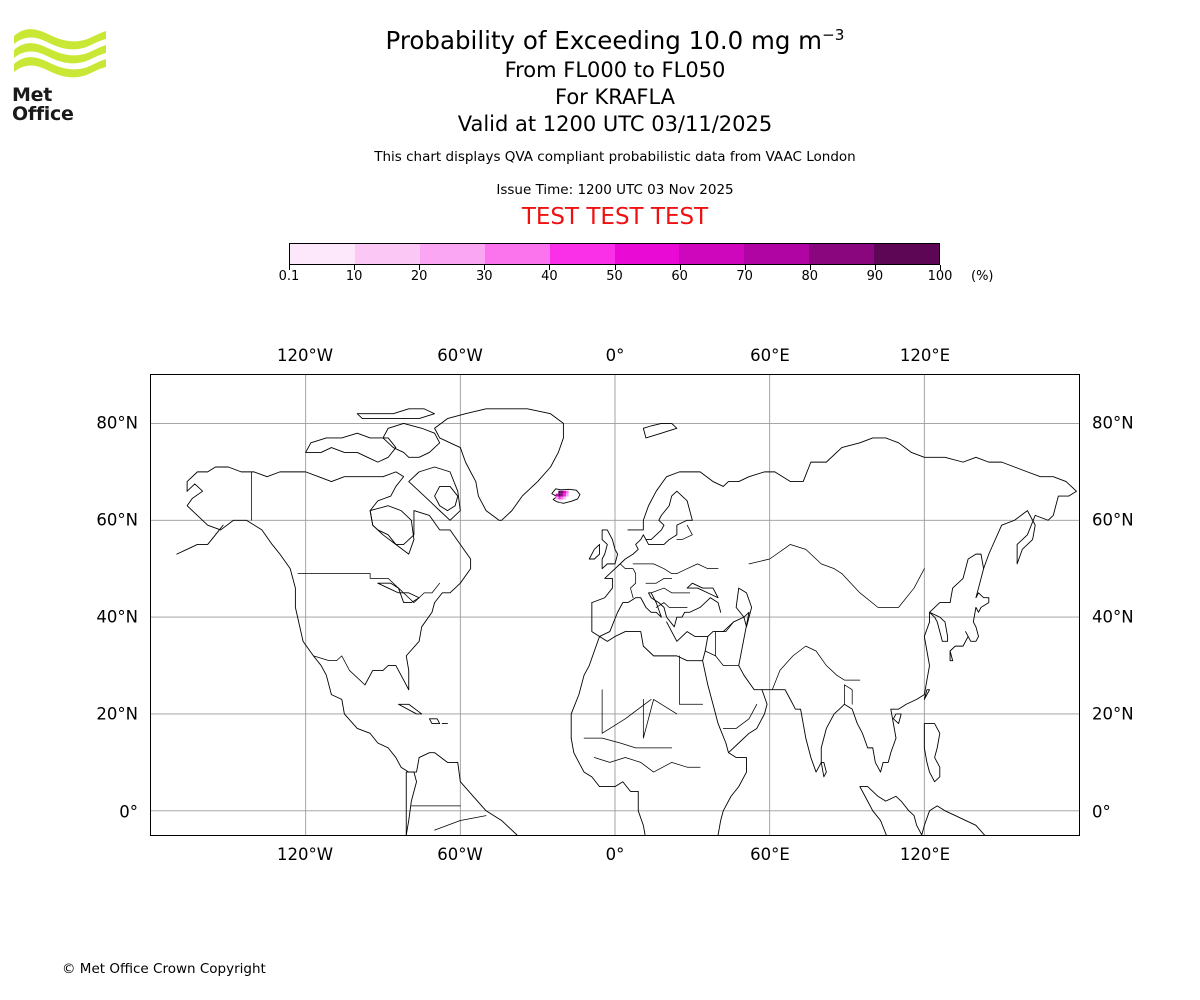 The image size is (1200, 1000). I want to click on x-axis-top-label-120°E: 120°E, so click(925, 355).